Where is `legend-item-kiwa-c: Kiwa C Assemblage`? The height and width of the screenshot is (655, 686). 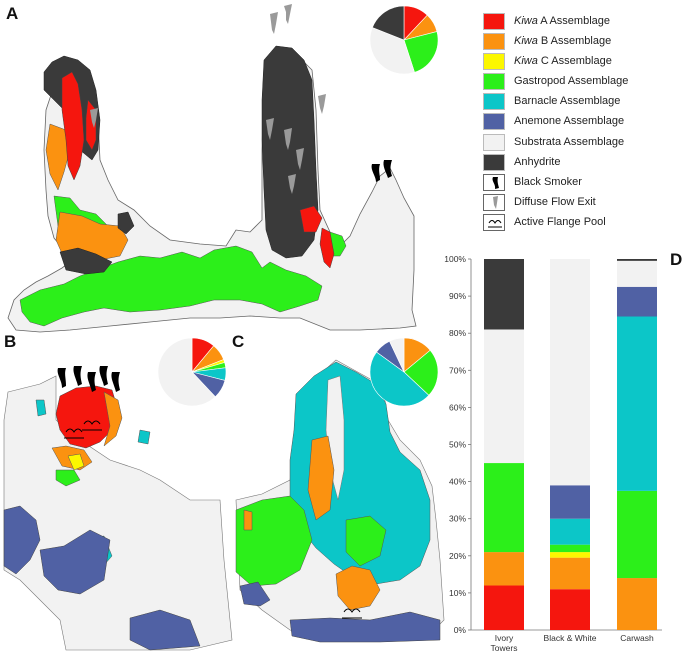
legend-item-kiwa-c: Kiwa C Assemblage is located at coordinates (583, 62).